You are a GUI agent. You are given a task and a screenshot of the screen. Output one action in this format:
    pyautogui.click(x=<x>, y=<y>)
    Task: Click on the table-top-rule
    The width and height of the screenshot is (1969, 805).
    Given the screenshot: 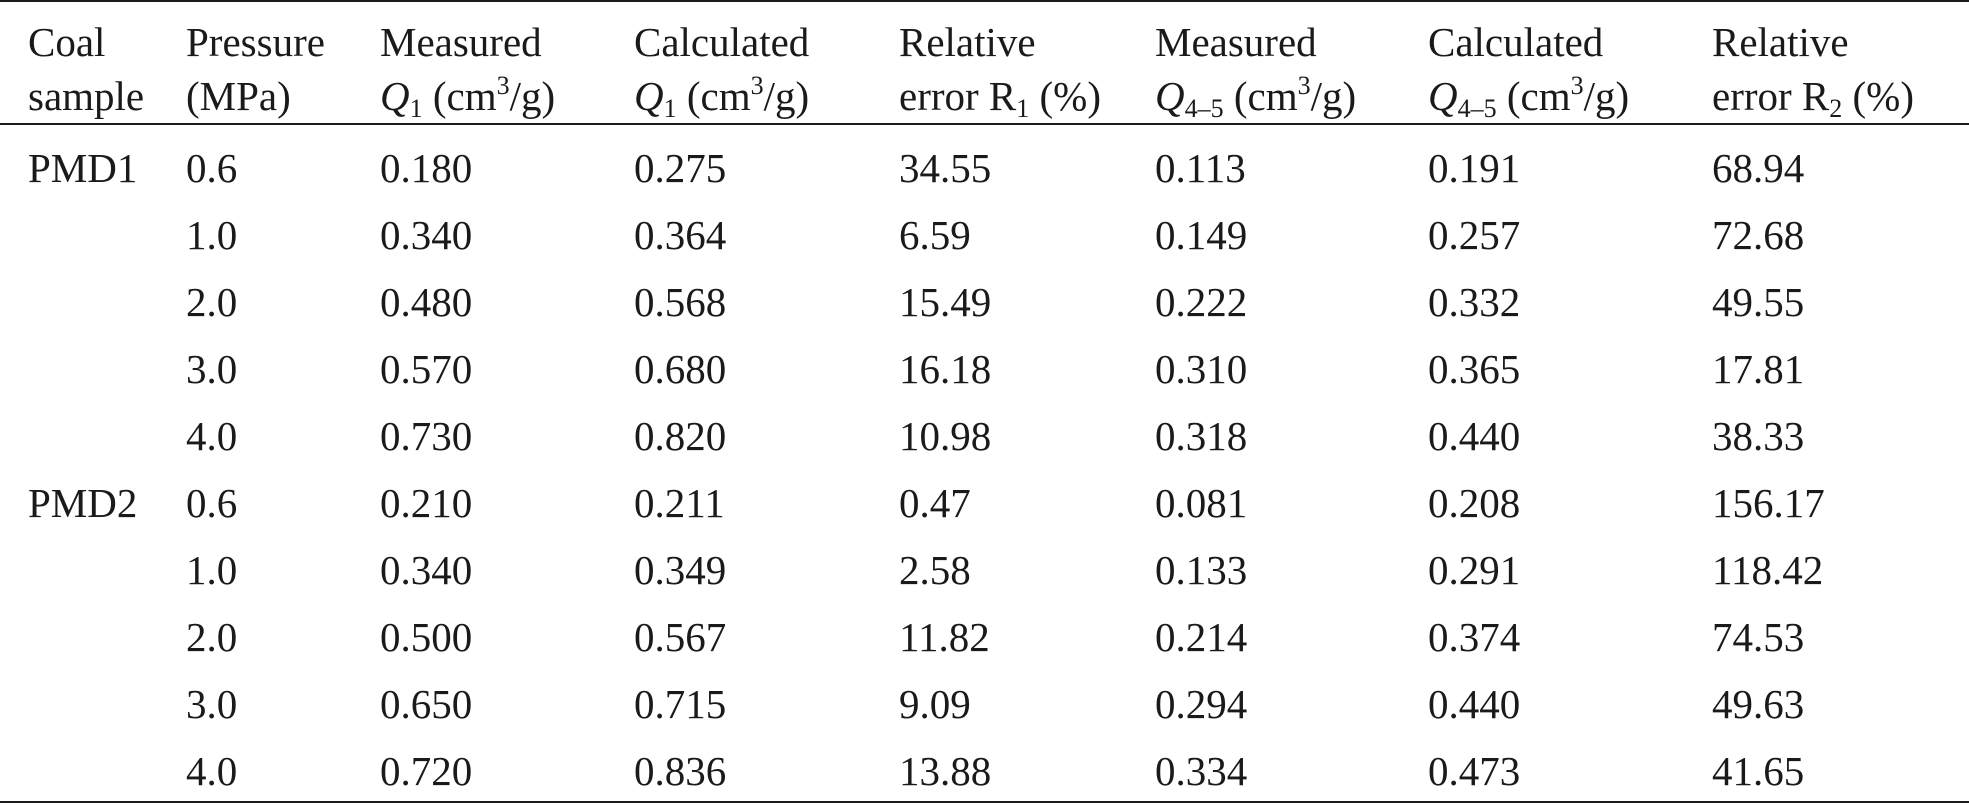 What is the action you would take?
    pyautogui.click(x=984, y=1)
    